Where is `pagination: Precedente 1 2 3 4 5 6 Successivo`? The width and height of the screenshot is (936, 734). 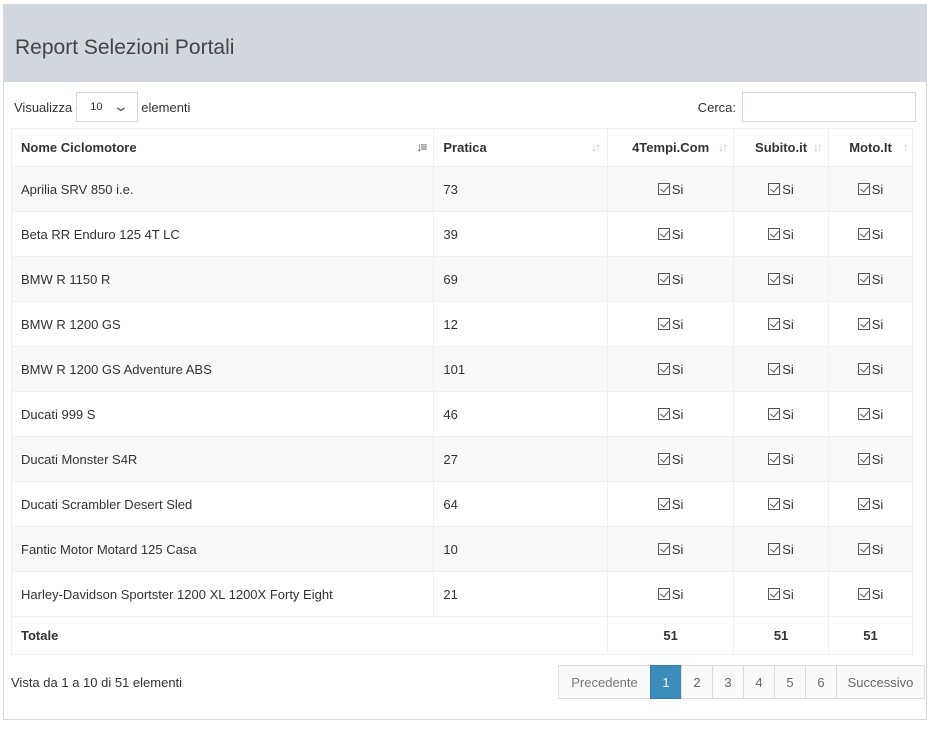
pagination: Precedente 1 2 3 4 5 6 Successivo is located at coordinates (741, 682).